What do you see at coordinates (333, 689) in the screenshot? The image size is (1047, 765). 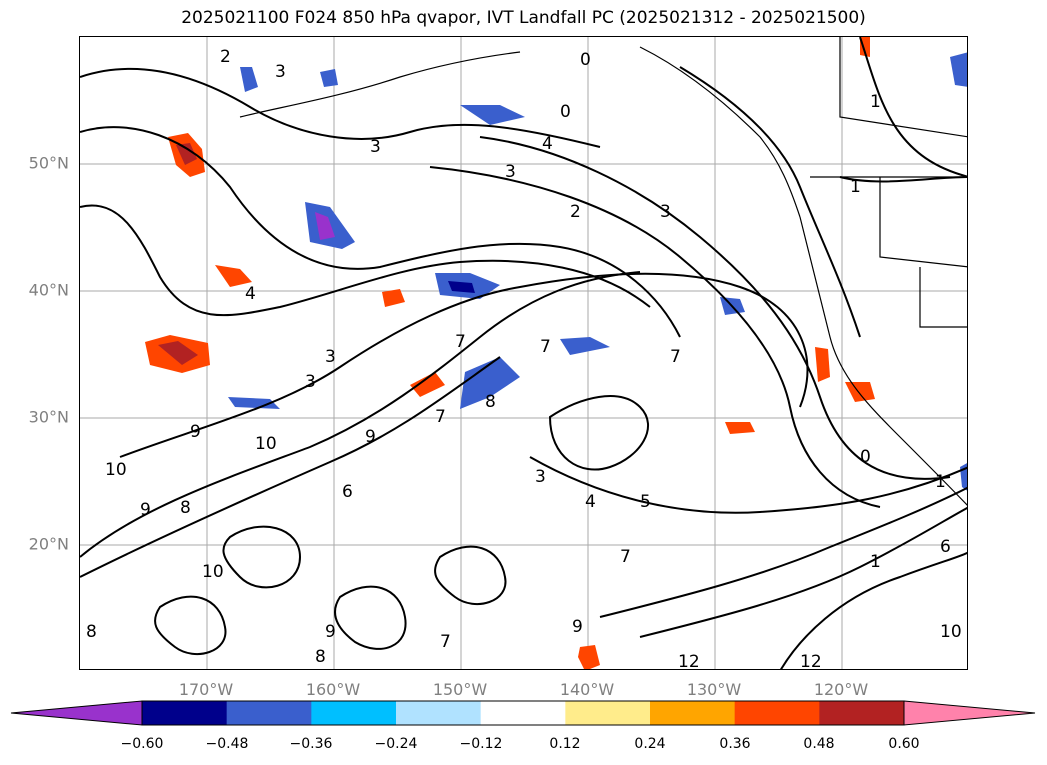 I see `lon-label-160w: 160°W` at bounding box center [333, 689].